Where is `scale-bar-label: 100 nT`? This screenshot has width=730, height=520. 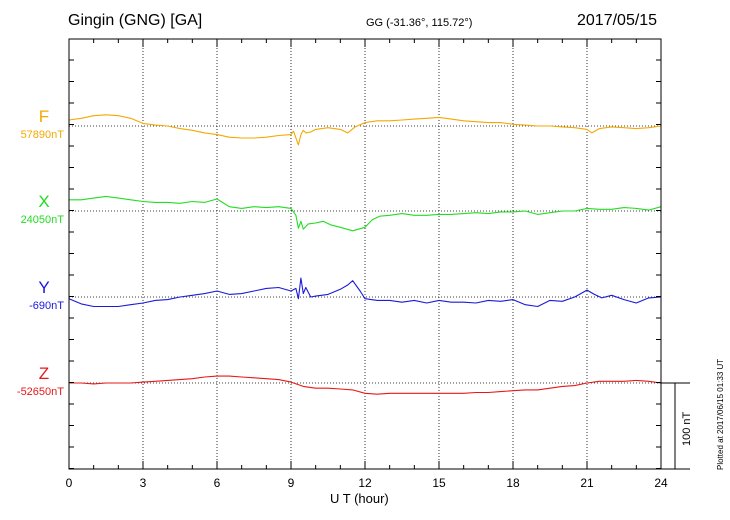 scale-bar-label: 100 nT is located at coordinates (687, 428).